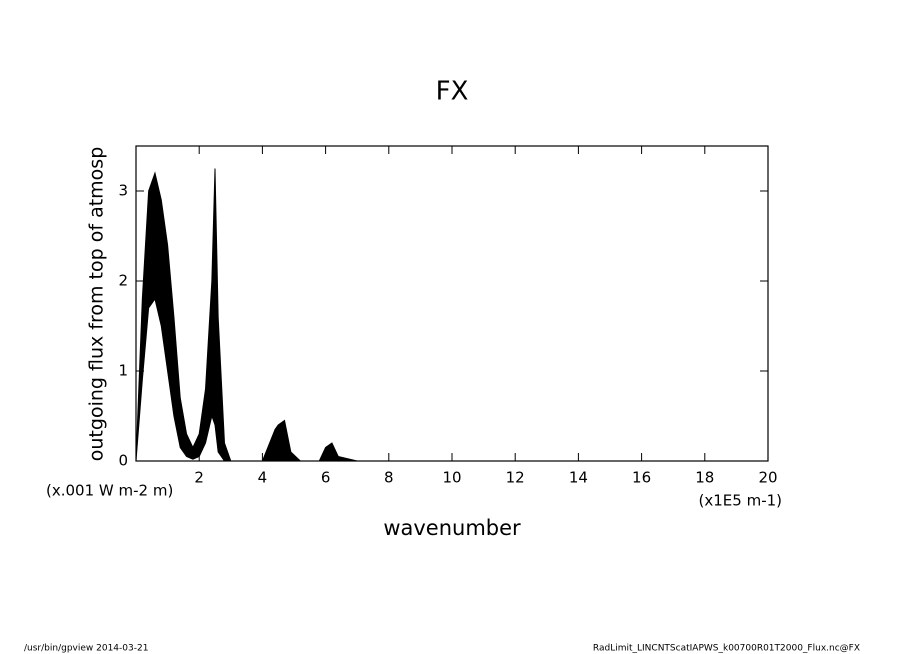 Image resolution: width=904 pixels, height=654 pixels. What do you see at coordinates (123, 281) in the screenshot?
I see `y-tick-label: 2` at bounding box center [123, 281].